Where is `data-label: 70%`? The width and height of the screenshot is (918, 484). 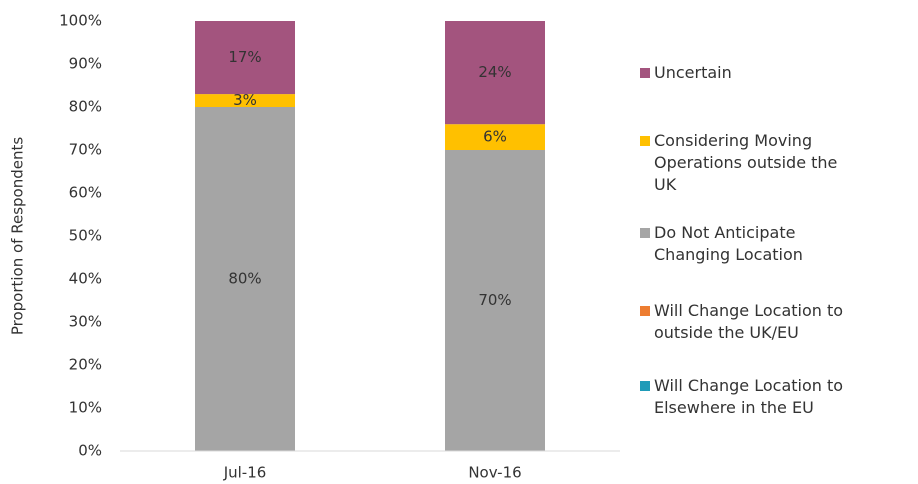 data-label: 70% is located at coordinates (494, 300).